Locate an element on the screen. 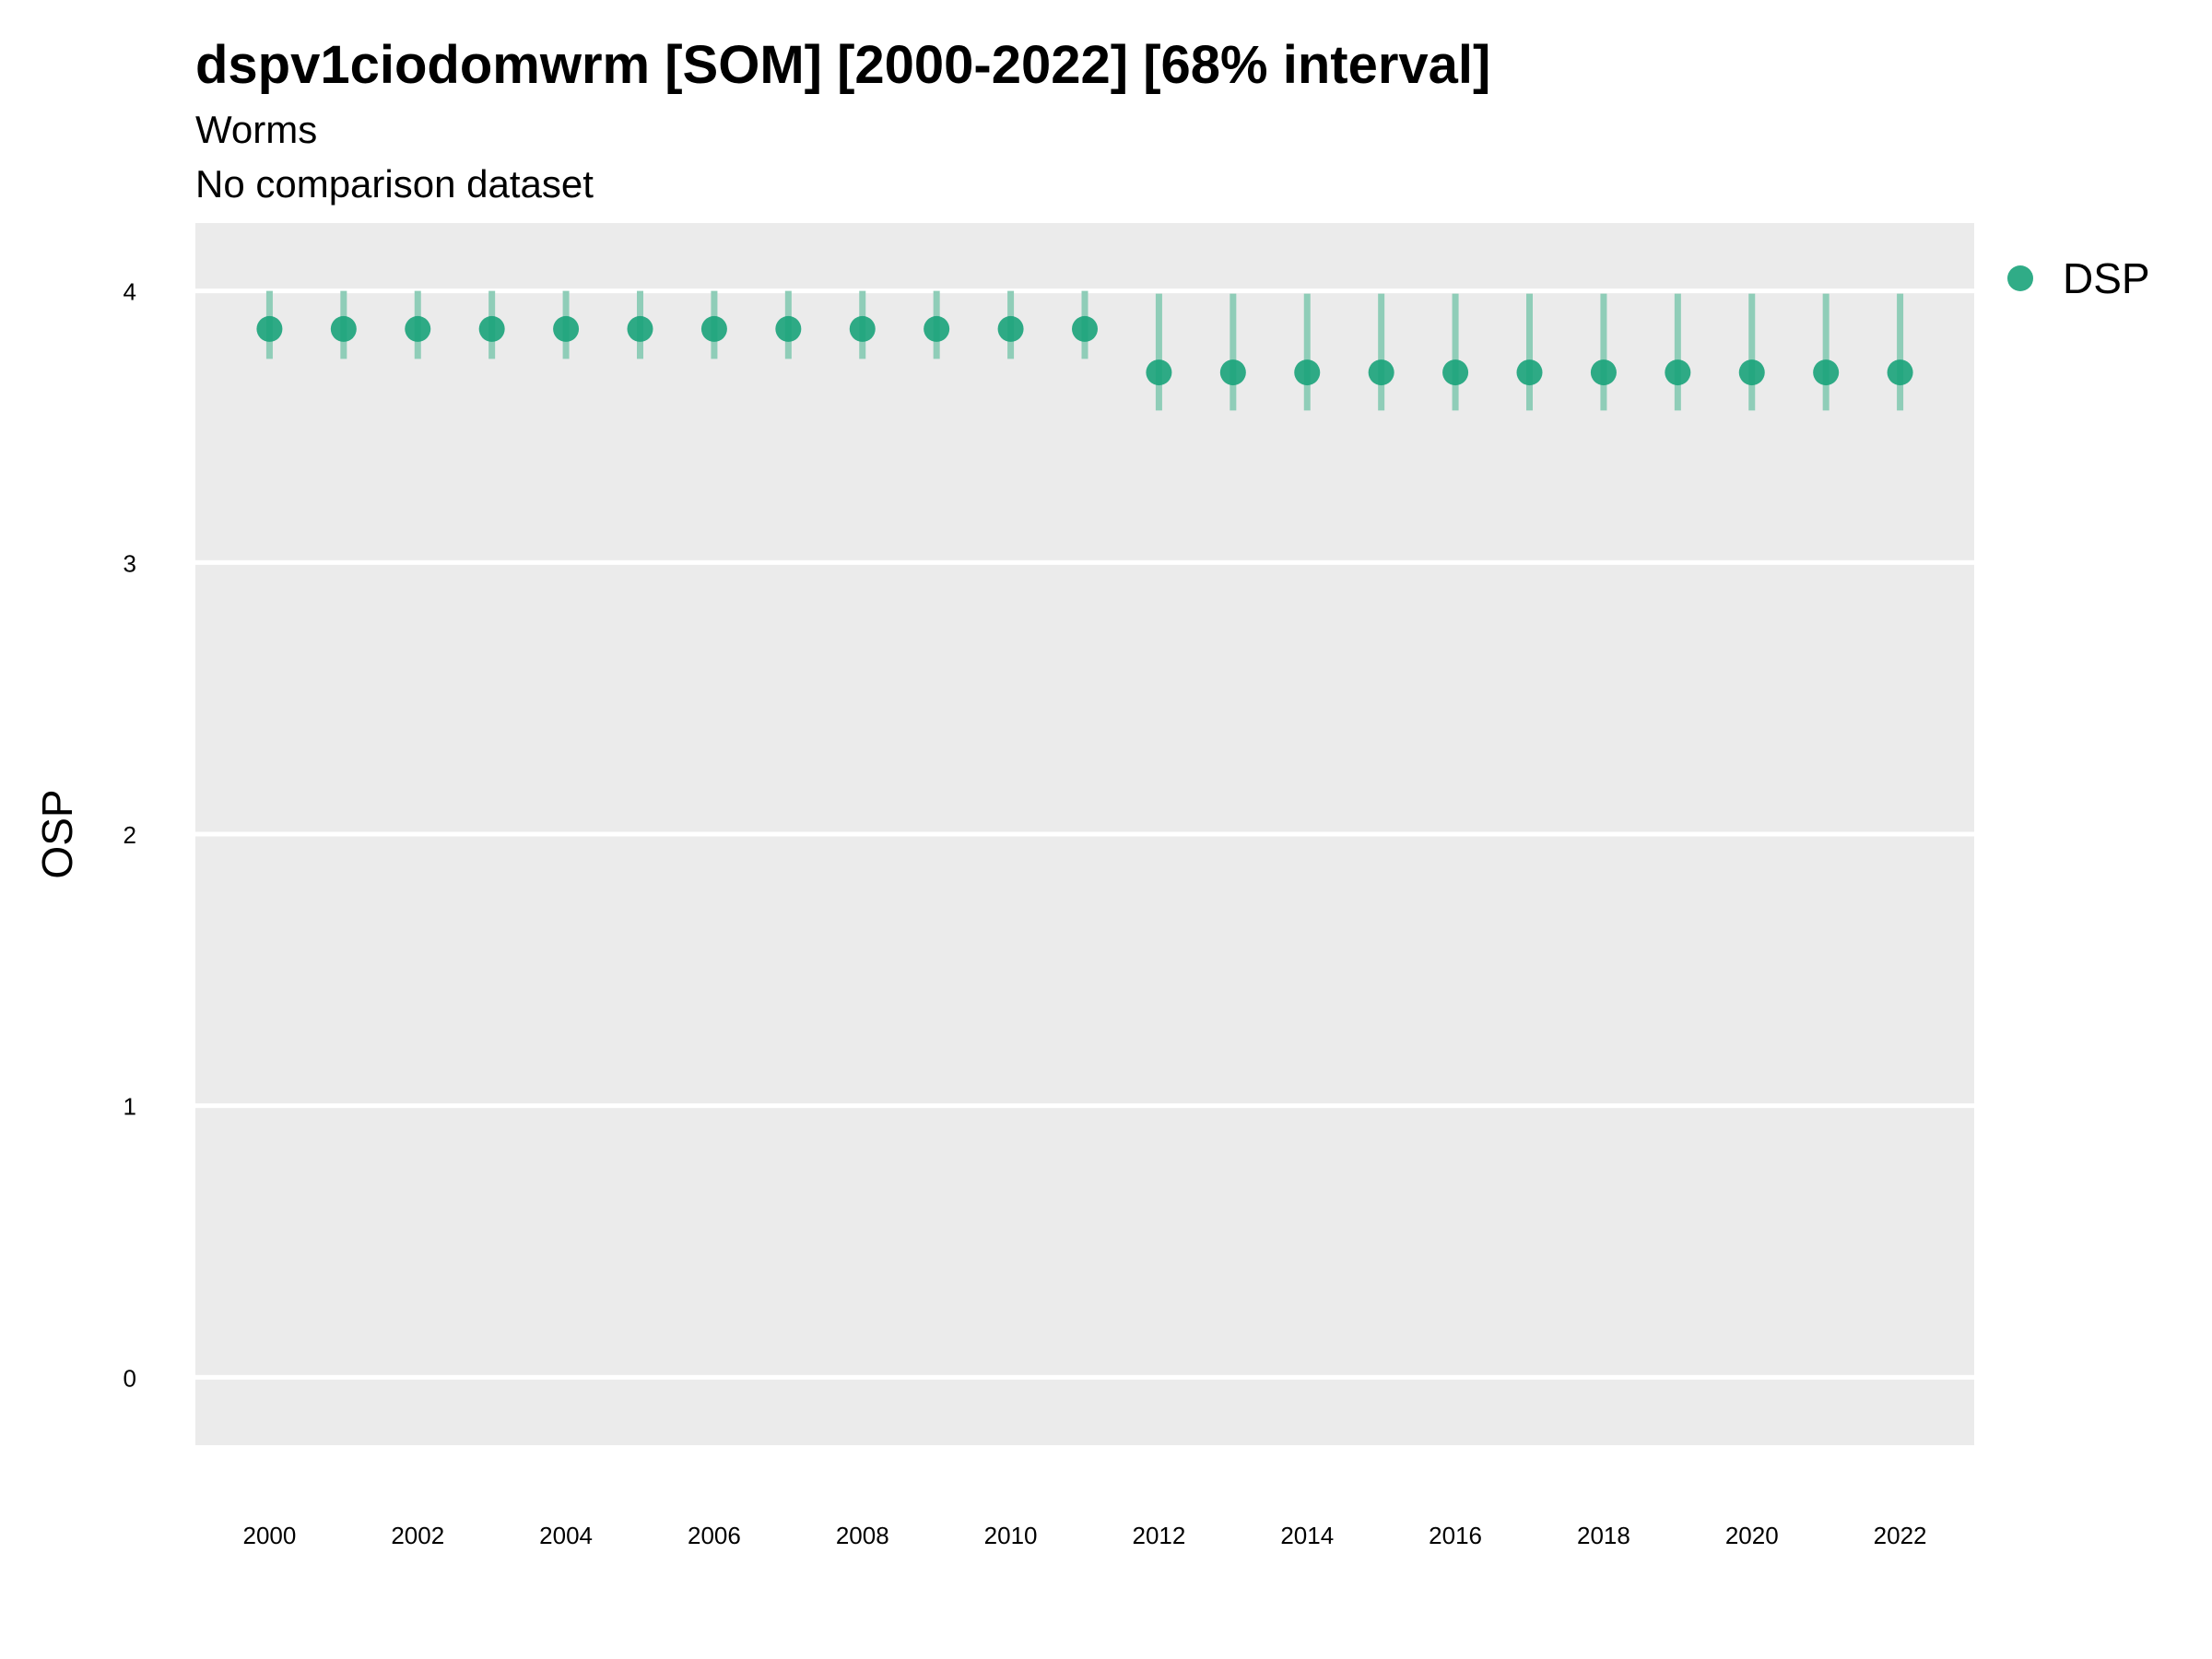 The image size is (2212, 1659). x-tick-label: 2004 is located at coordinates (566, 1535).